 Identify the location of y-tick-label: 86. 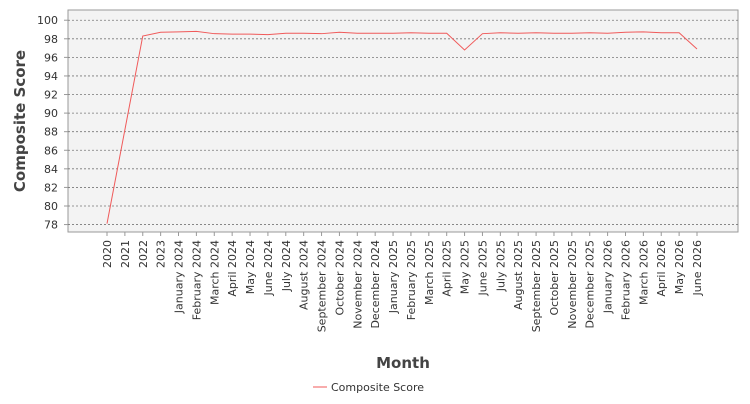
(51, 150).